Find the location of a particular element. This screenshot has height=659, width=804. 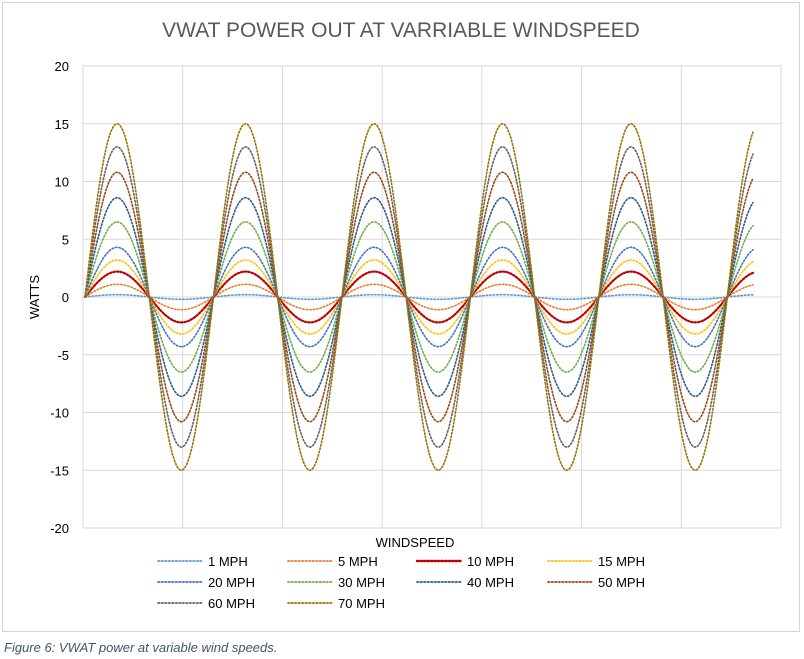

legend-label: 5 MPH is located at coordinates (358, 561).